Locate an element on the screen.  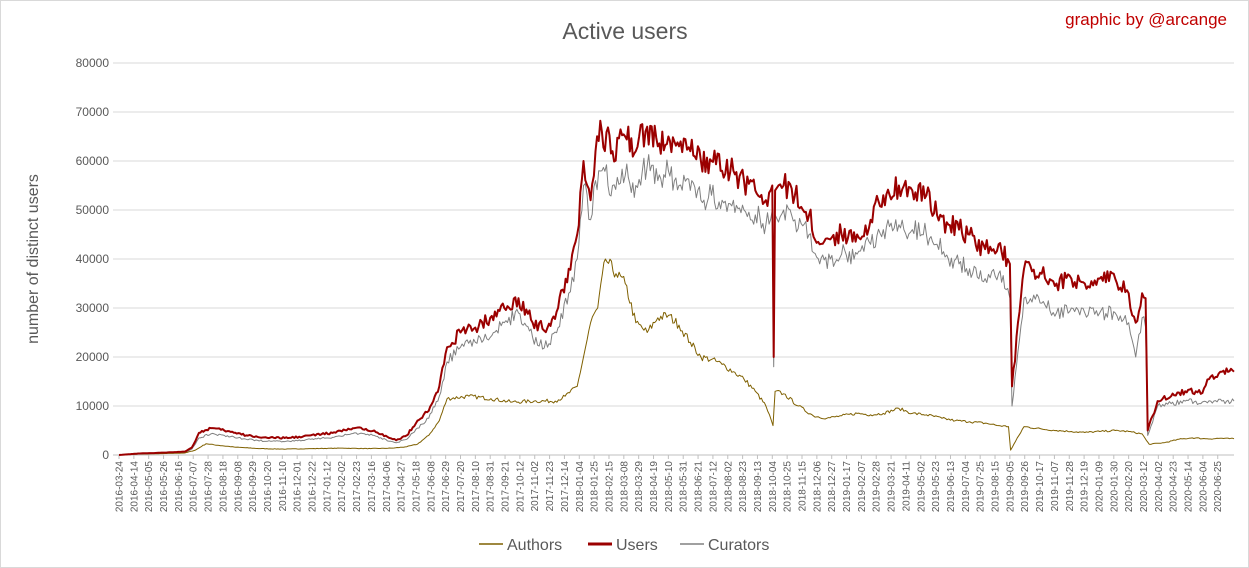
x-tick-label: 2018-12-06 is located at coordinates (817, 487).